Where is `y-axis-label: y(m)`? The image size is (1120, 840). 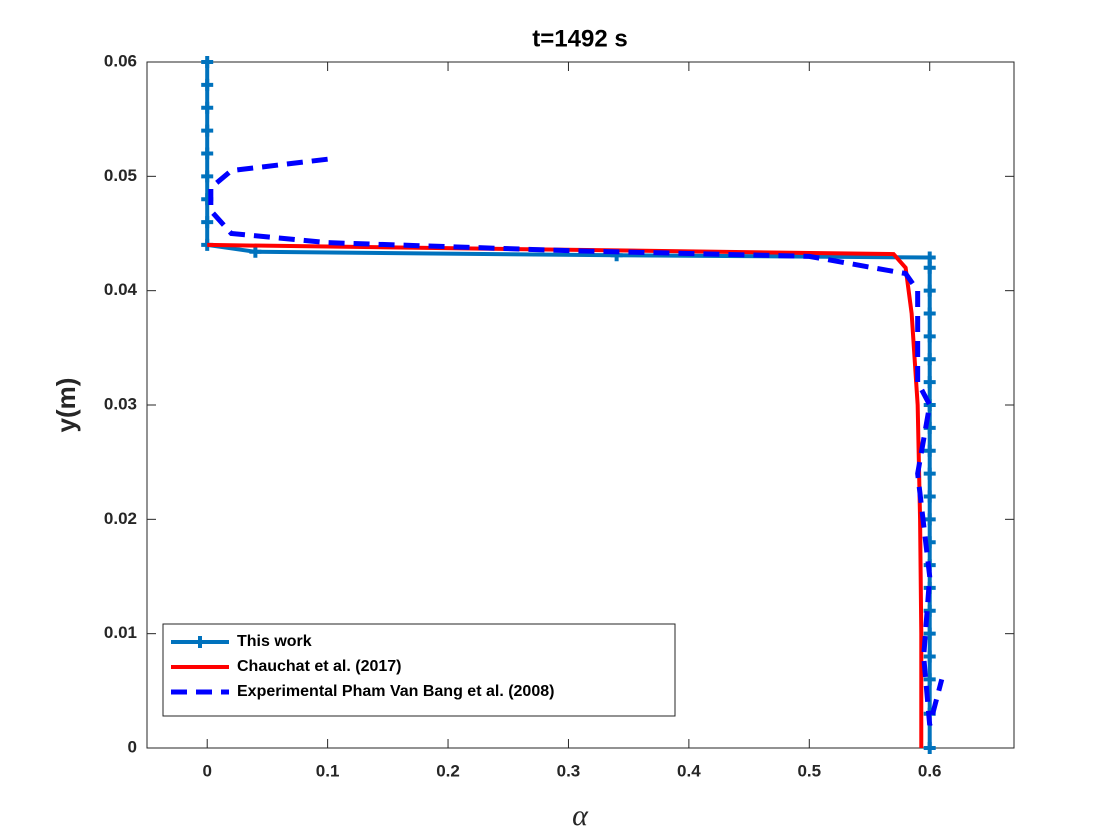
y-axis-label: y(m) is located at coordinates (66, 405).